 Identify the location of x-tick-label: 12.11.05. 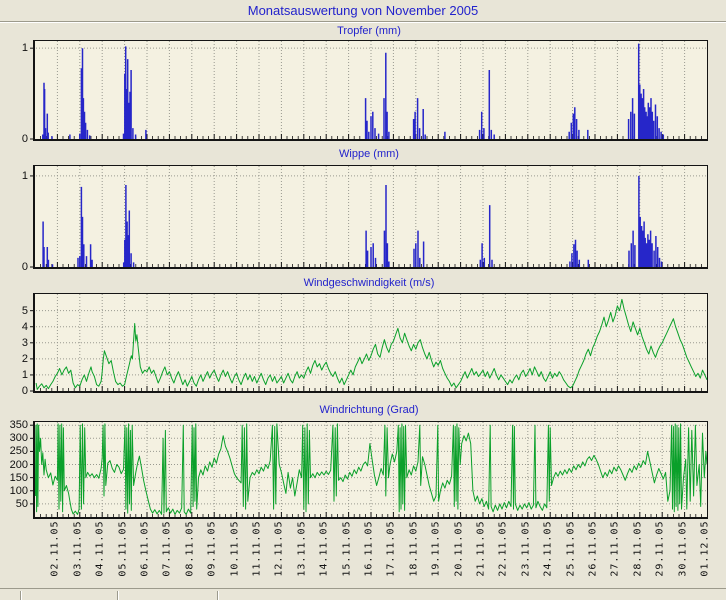
(279, 548).